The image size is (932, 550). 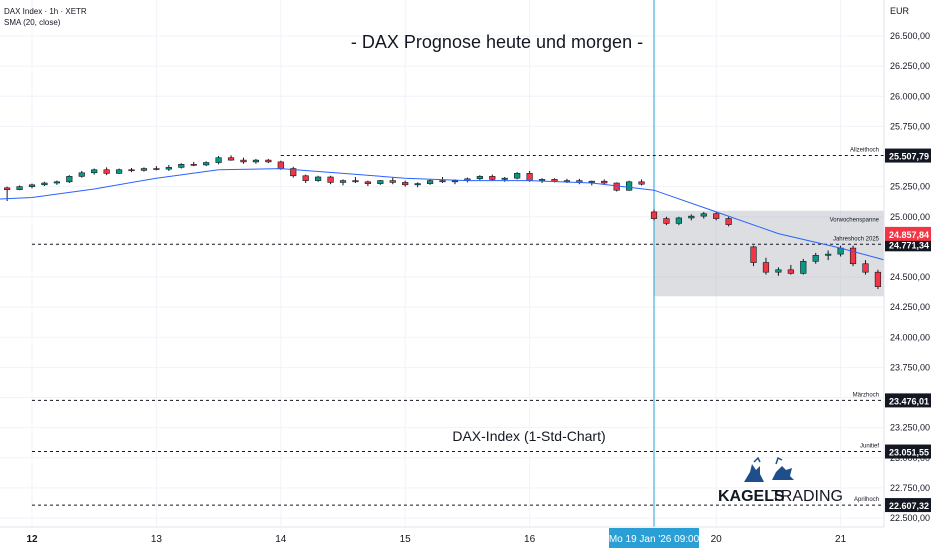 What do you see at coordinates (910, 36) in the screenshot?
I see `price-tick-label: 26.500,00` at bounding box center [910, 36].